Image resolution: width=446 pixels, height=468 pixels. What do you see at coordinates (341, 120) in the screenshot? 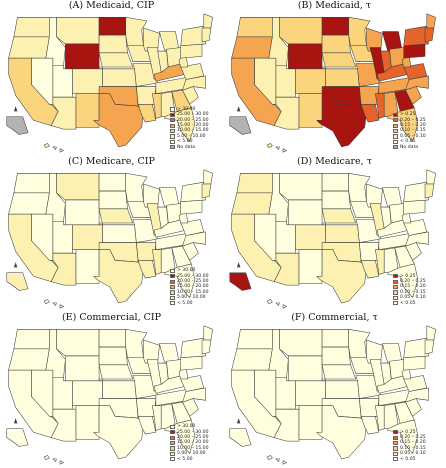
I see `state-tx` at bounding box center [341, 120].